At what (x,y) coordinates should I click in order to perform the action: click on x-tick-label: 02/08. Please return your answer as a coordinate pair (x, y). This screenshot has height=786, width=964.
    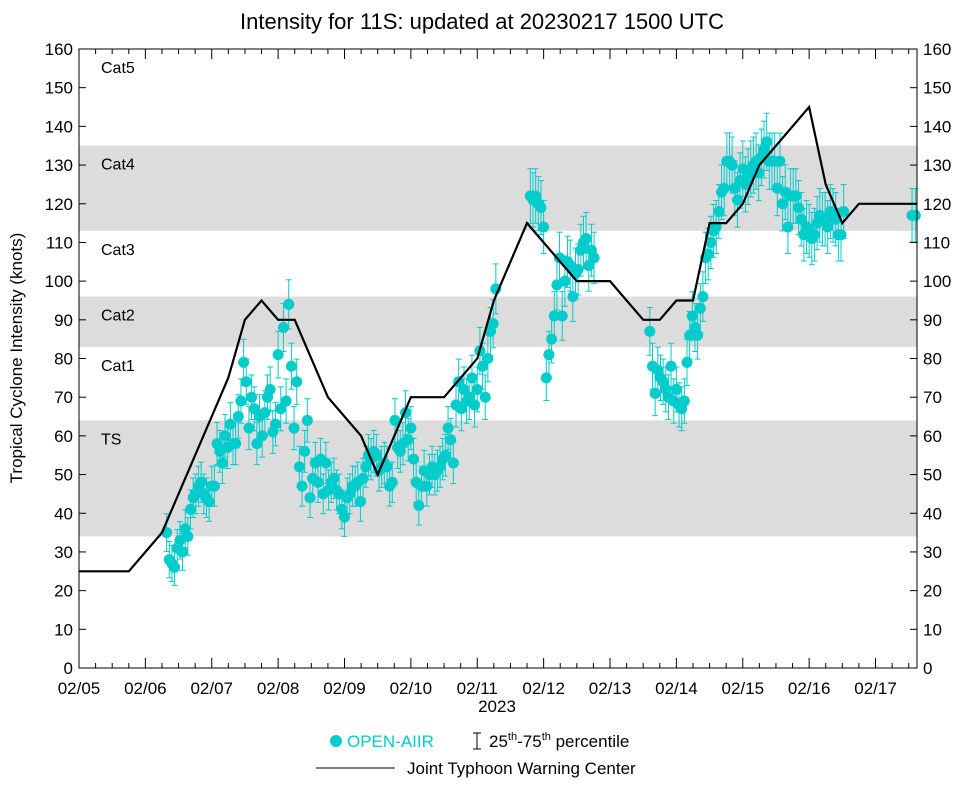
    Looking at the image, I should click on (278, 688).